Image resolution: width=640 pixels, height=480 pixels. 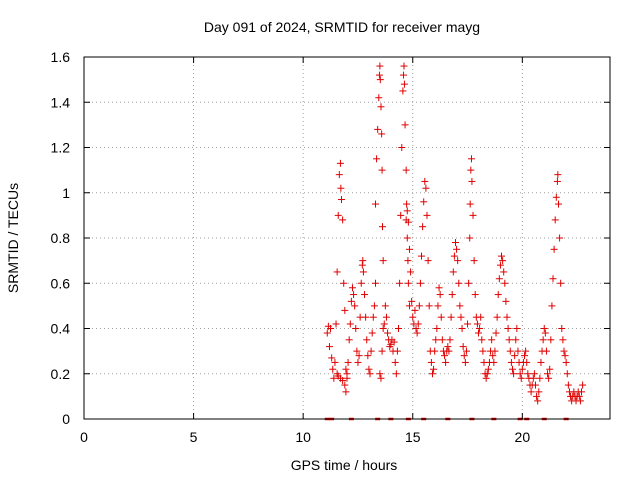 I want to click on y-tick-label: 1, so click(x=66, y=193).